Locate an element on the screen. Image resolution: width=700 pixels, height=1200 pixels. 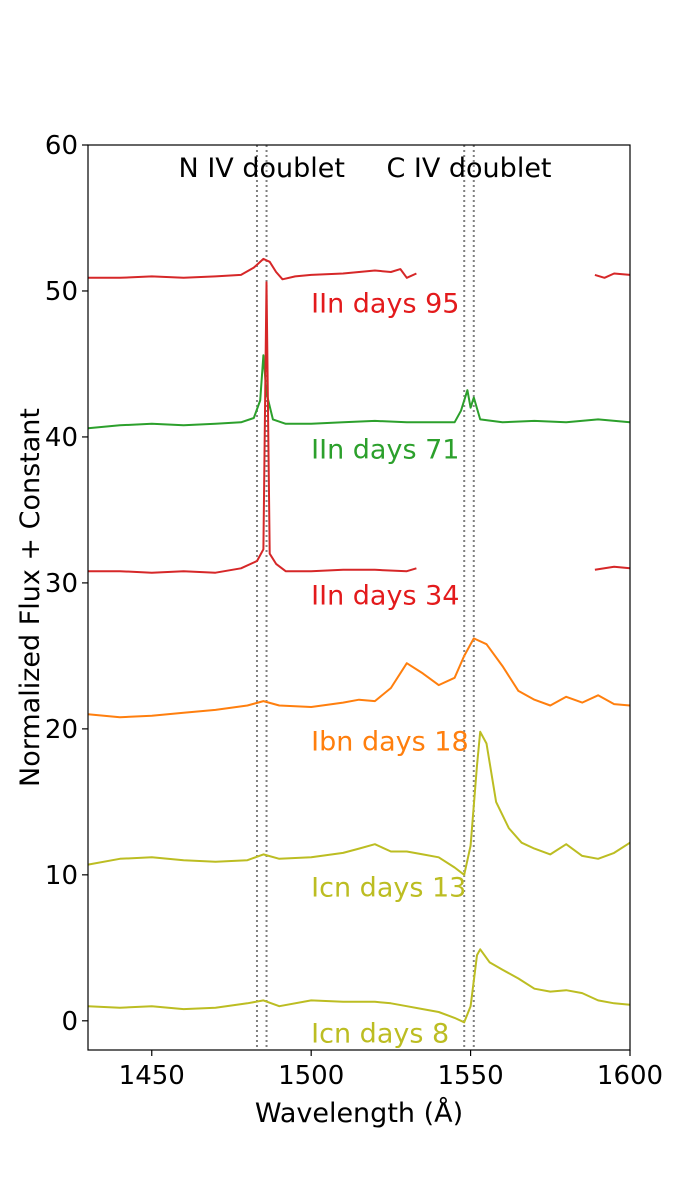
series-label-1: IIn days 71 is located at coordinates (385, 450).